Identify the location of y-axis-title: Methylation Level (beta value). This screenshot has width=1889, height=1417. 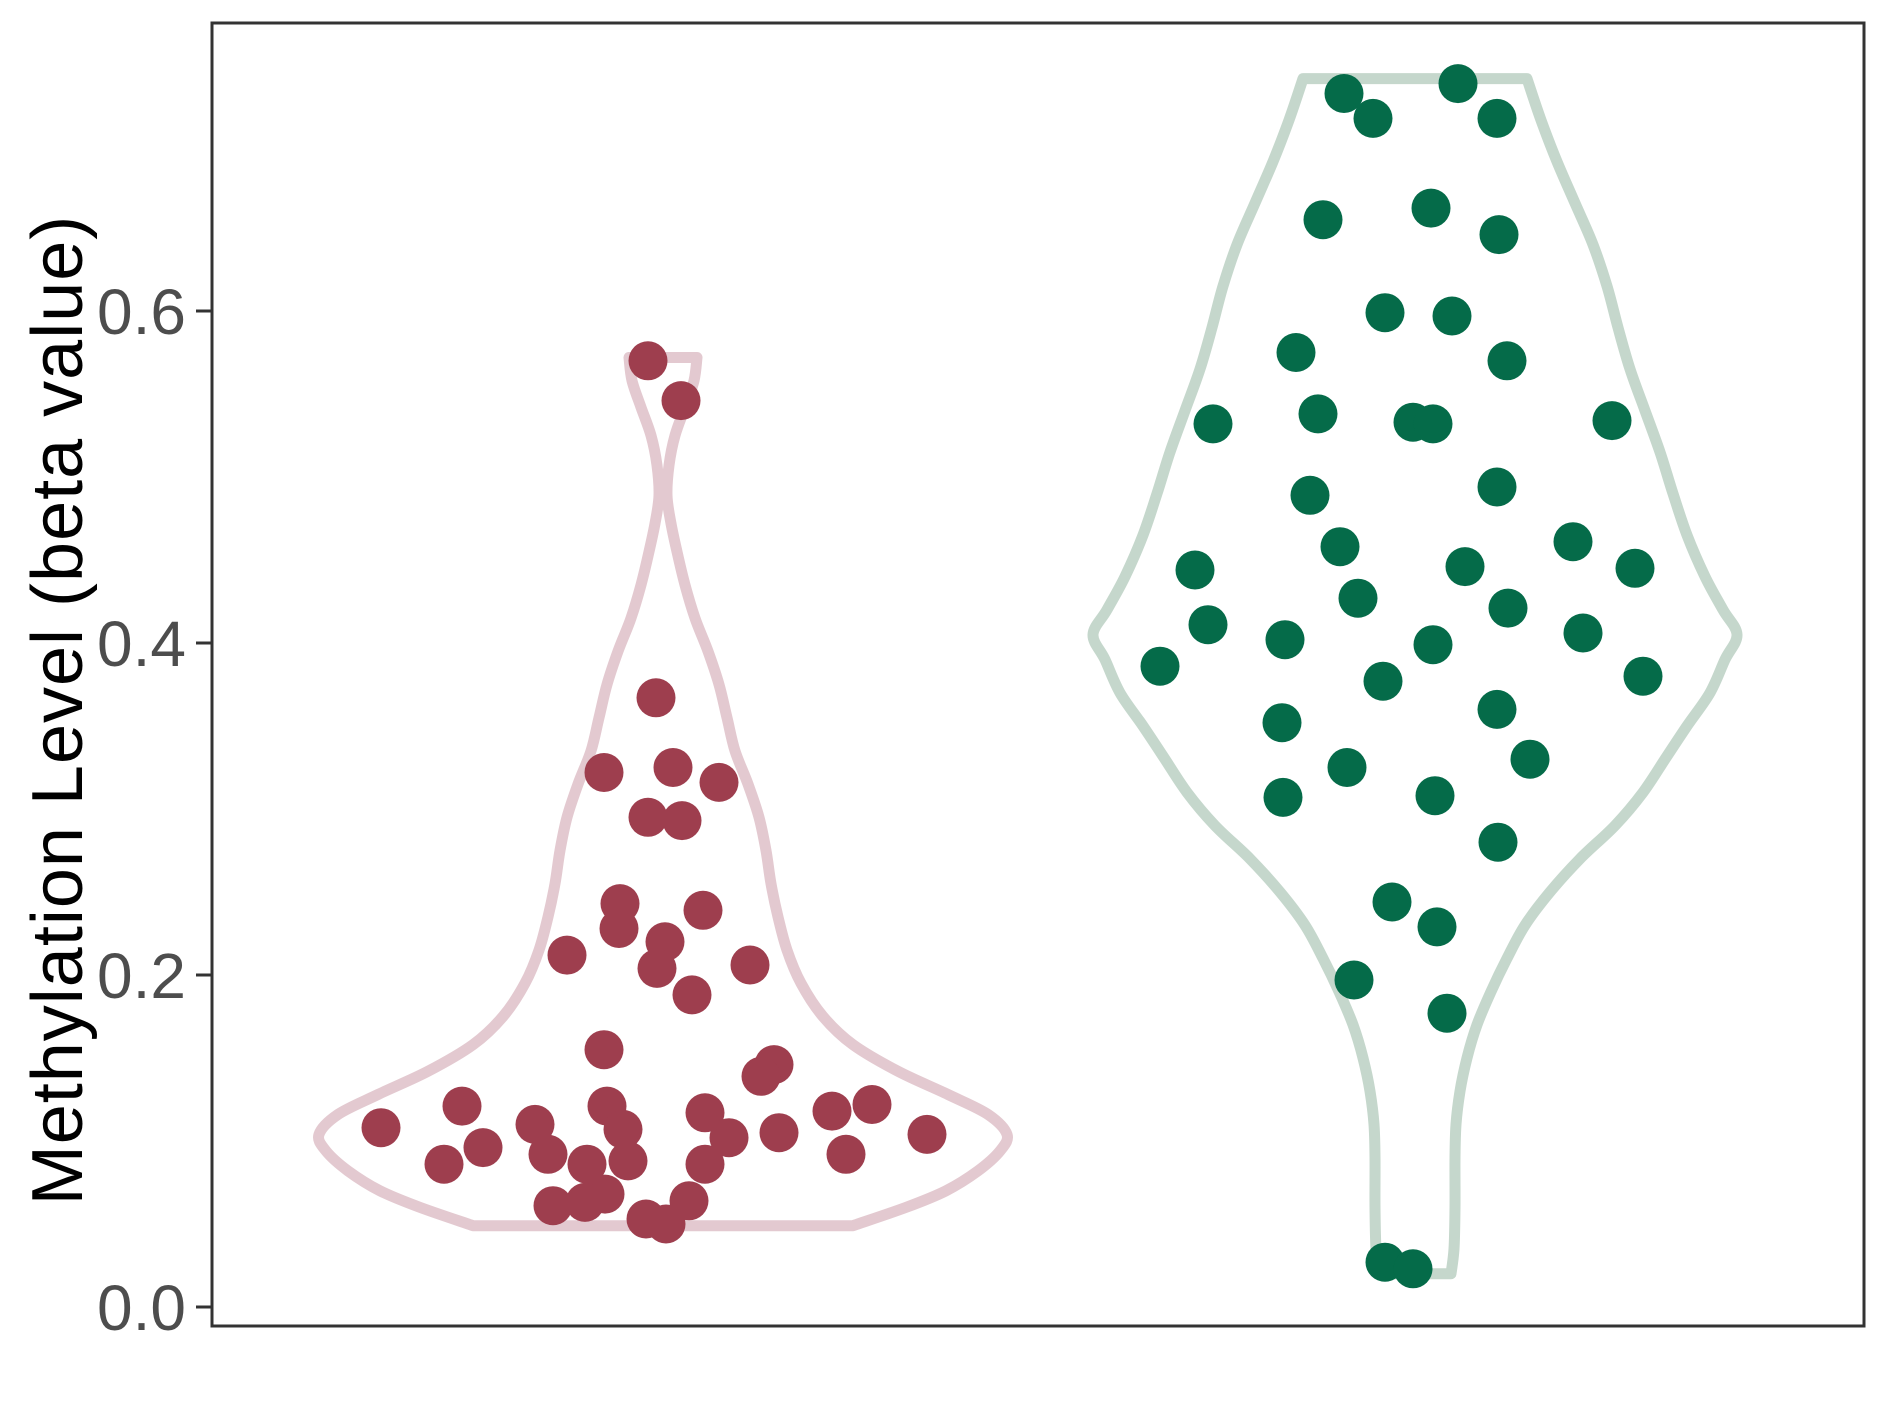
(58, 710).